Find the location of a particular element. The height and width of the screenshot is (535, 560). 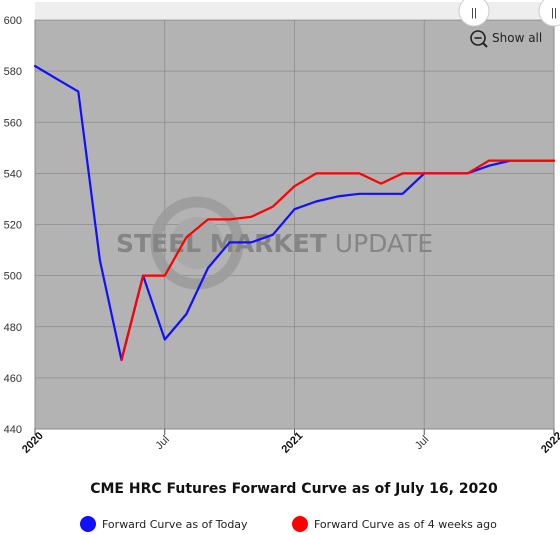

x-tick-label: 2021 is located at coordinates (292, 443).